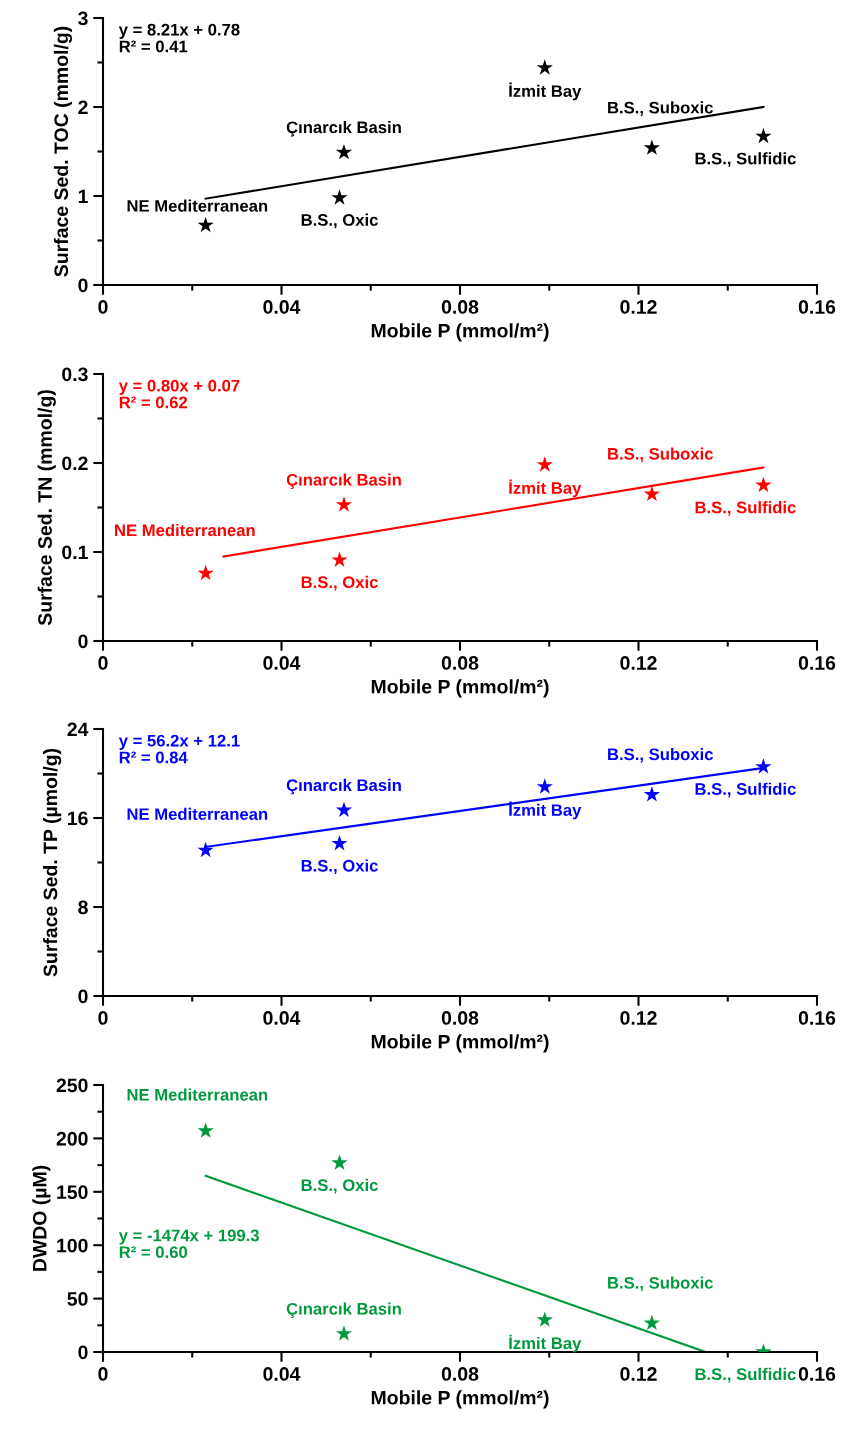  Describe the element at coordinates (75, 552) in the screenshot. I see `y-tick-label: 0.1` at that location.